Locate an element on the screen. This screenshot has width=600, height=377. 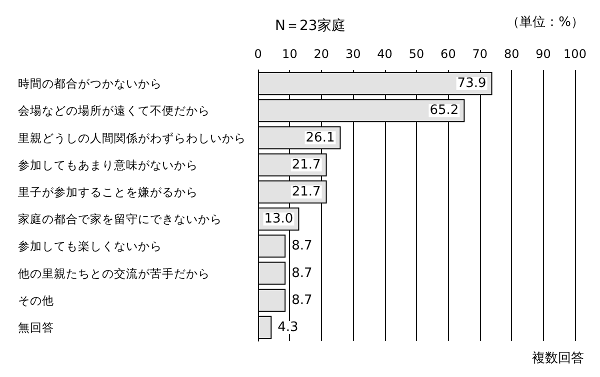
x-tick-label: 40 is located at coordinates (384, 54).